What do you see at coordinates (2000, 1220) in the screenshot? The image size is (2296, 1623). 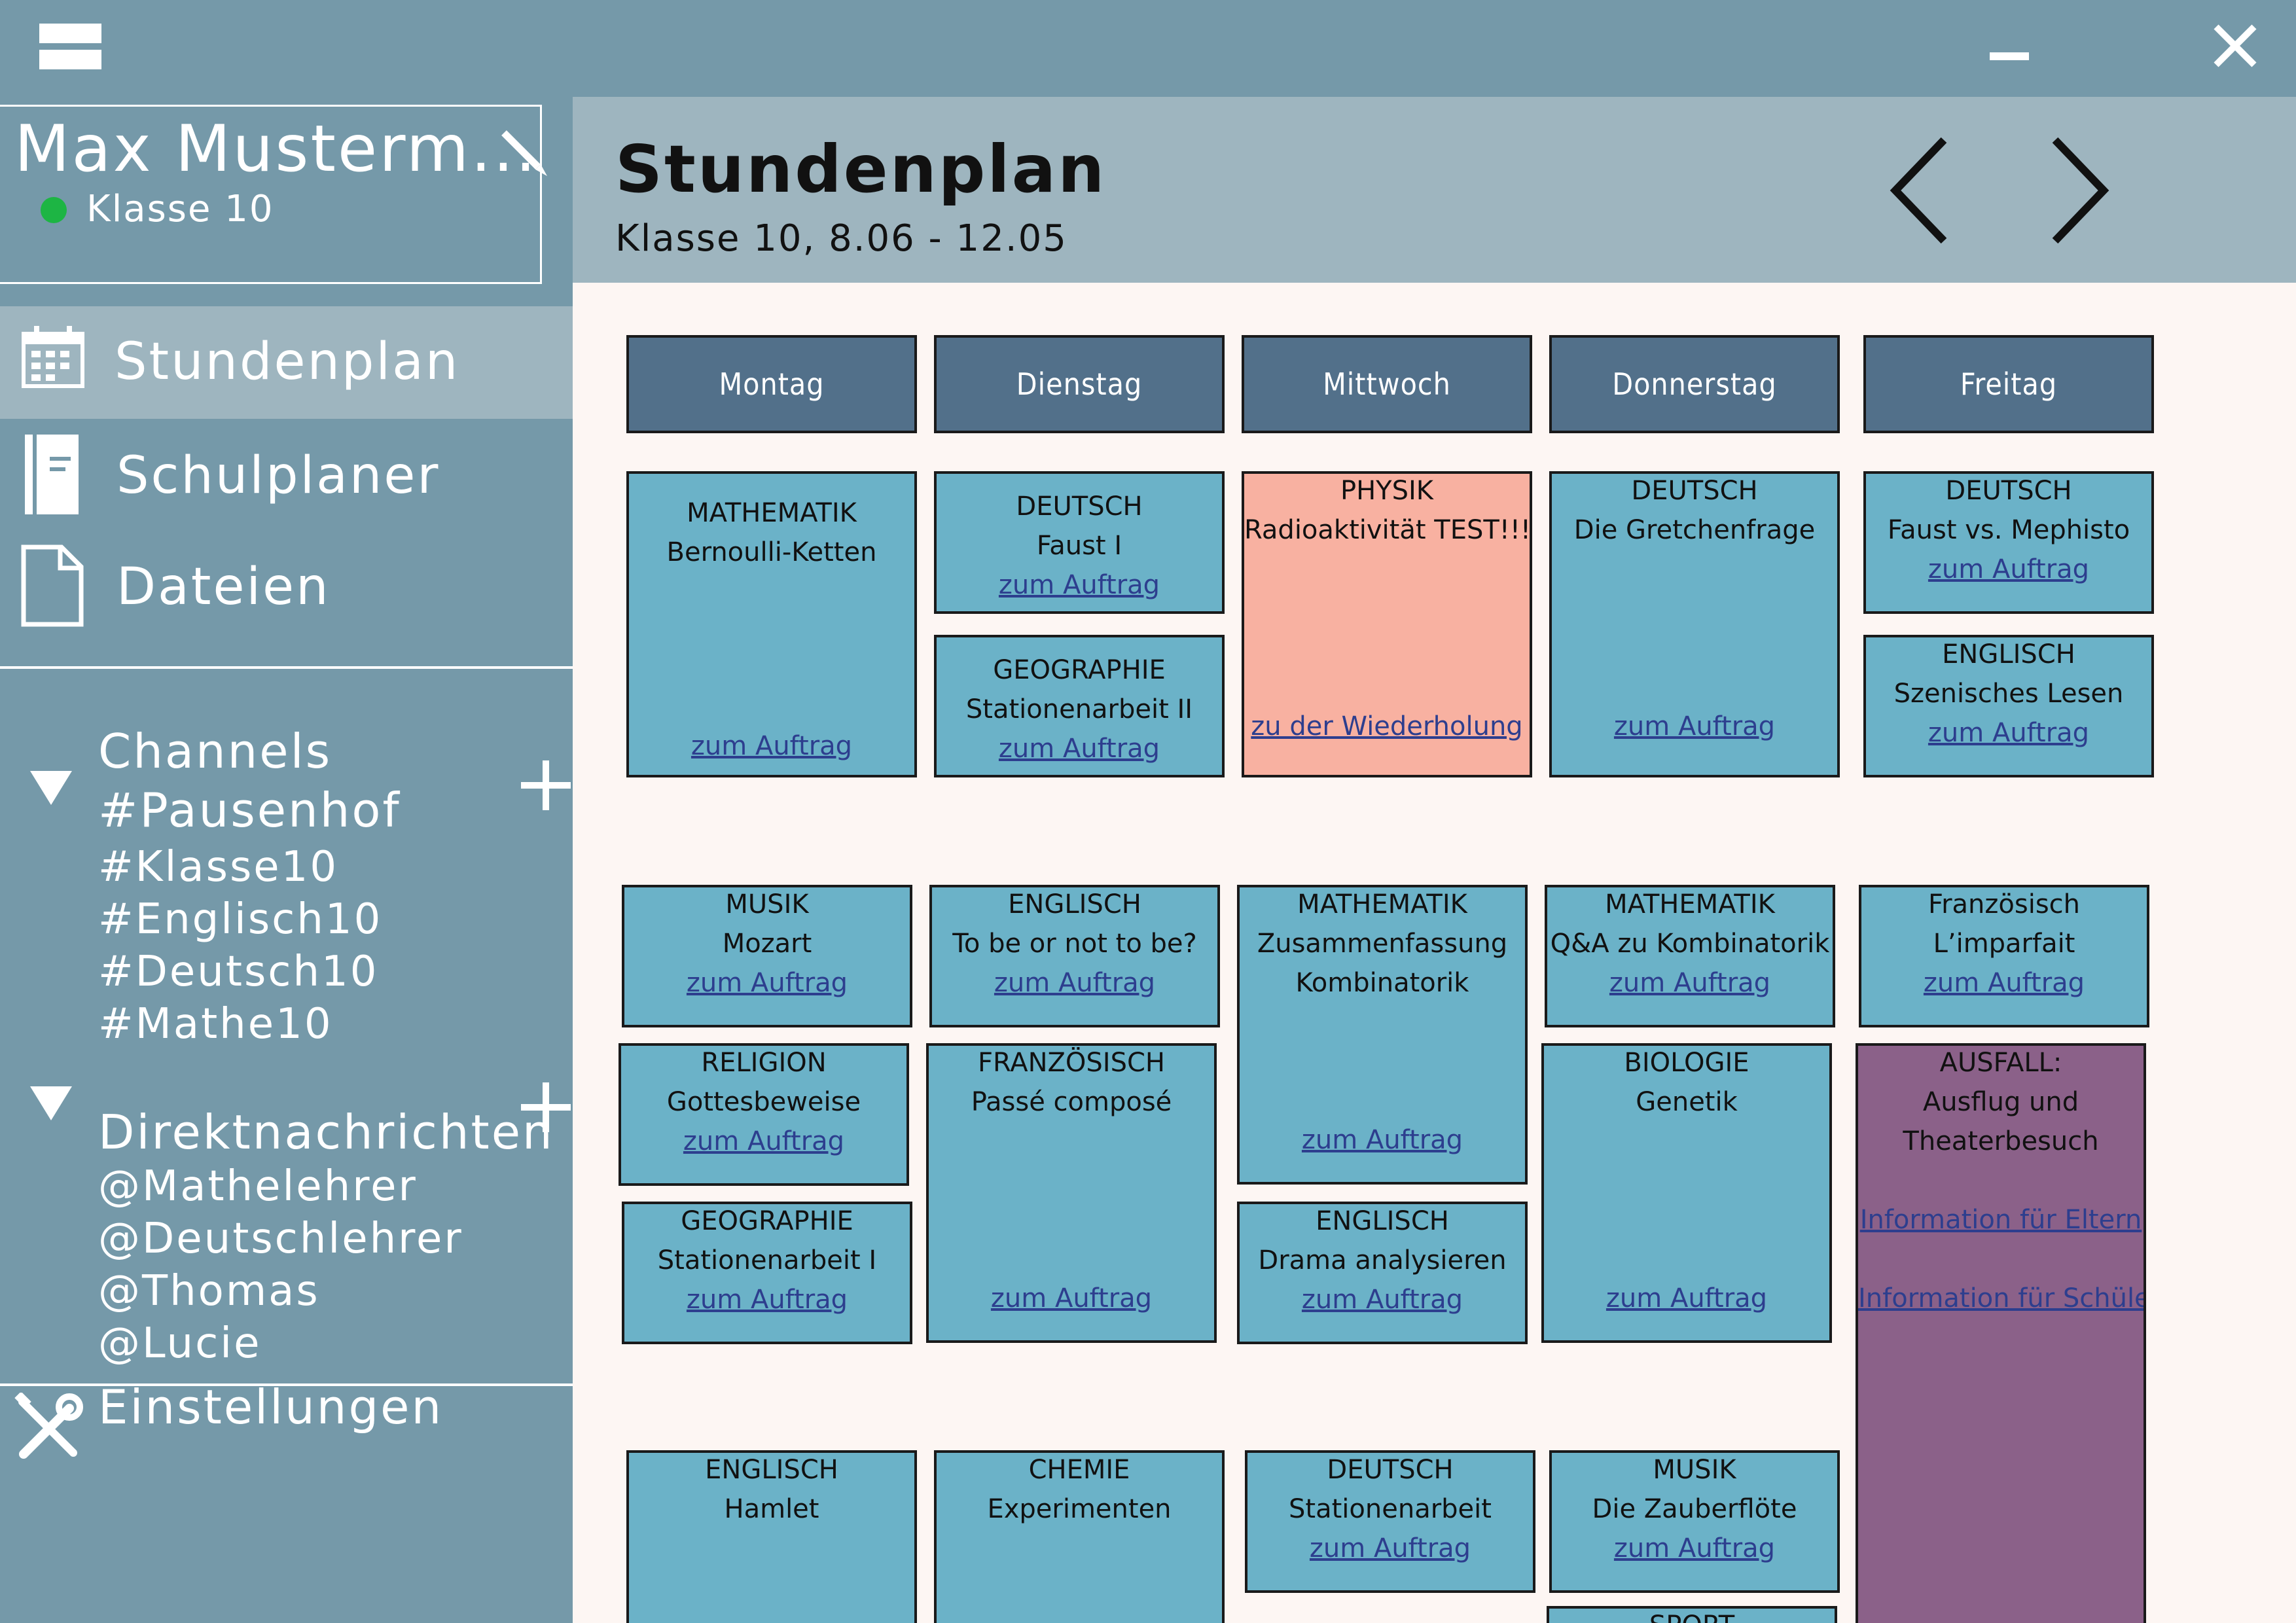 I see `info-parents-link: Information für Eltern` at bounding box center [2000, 1220].